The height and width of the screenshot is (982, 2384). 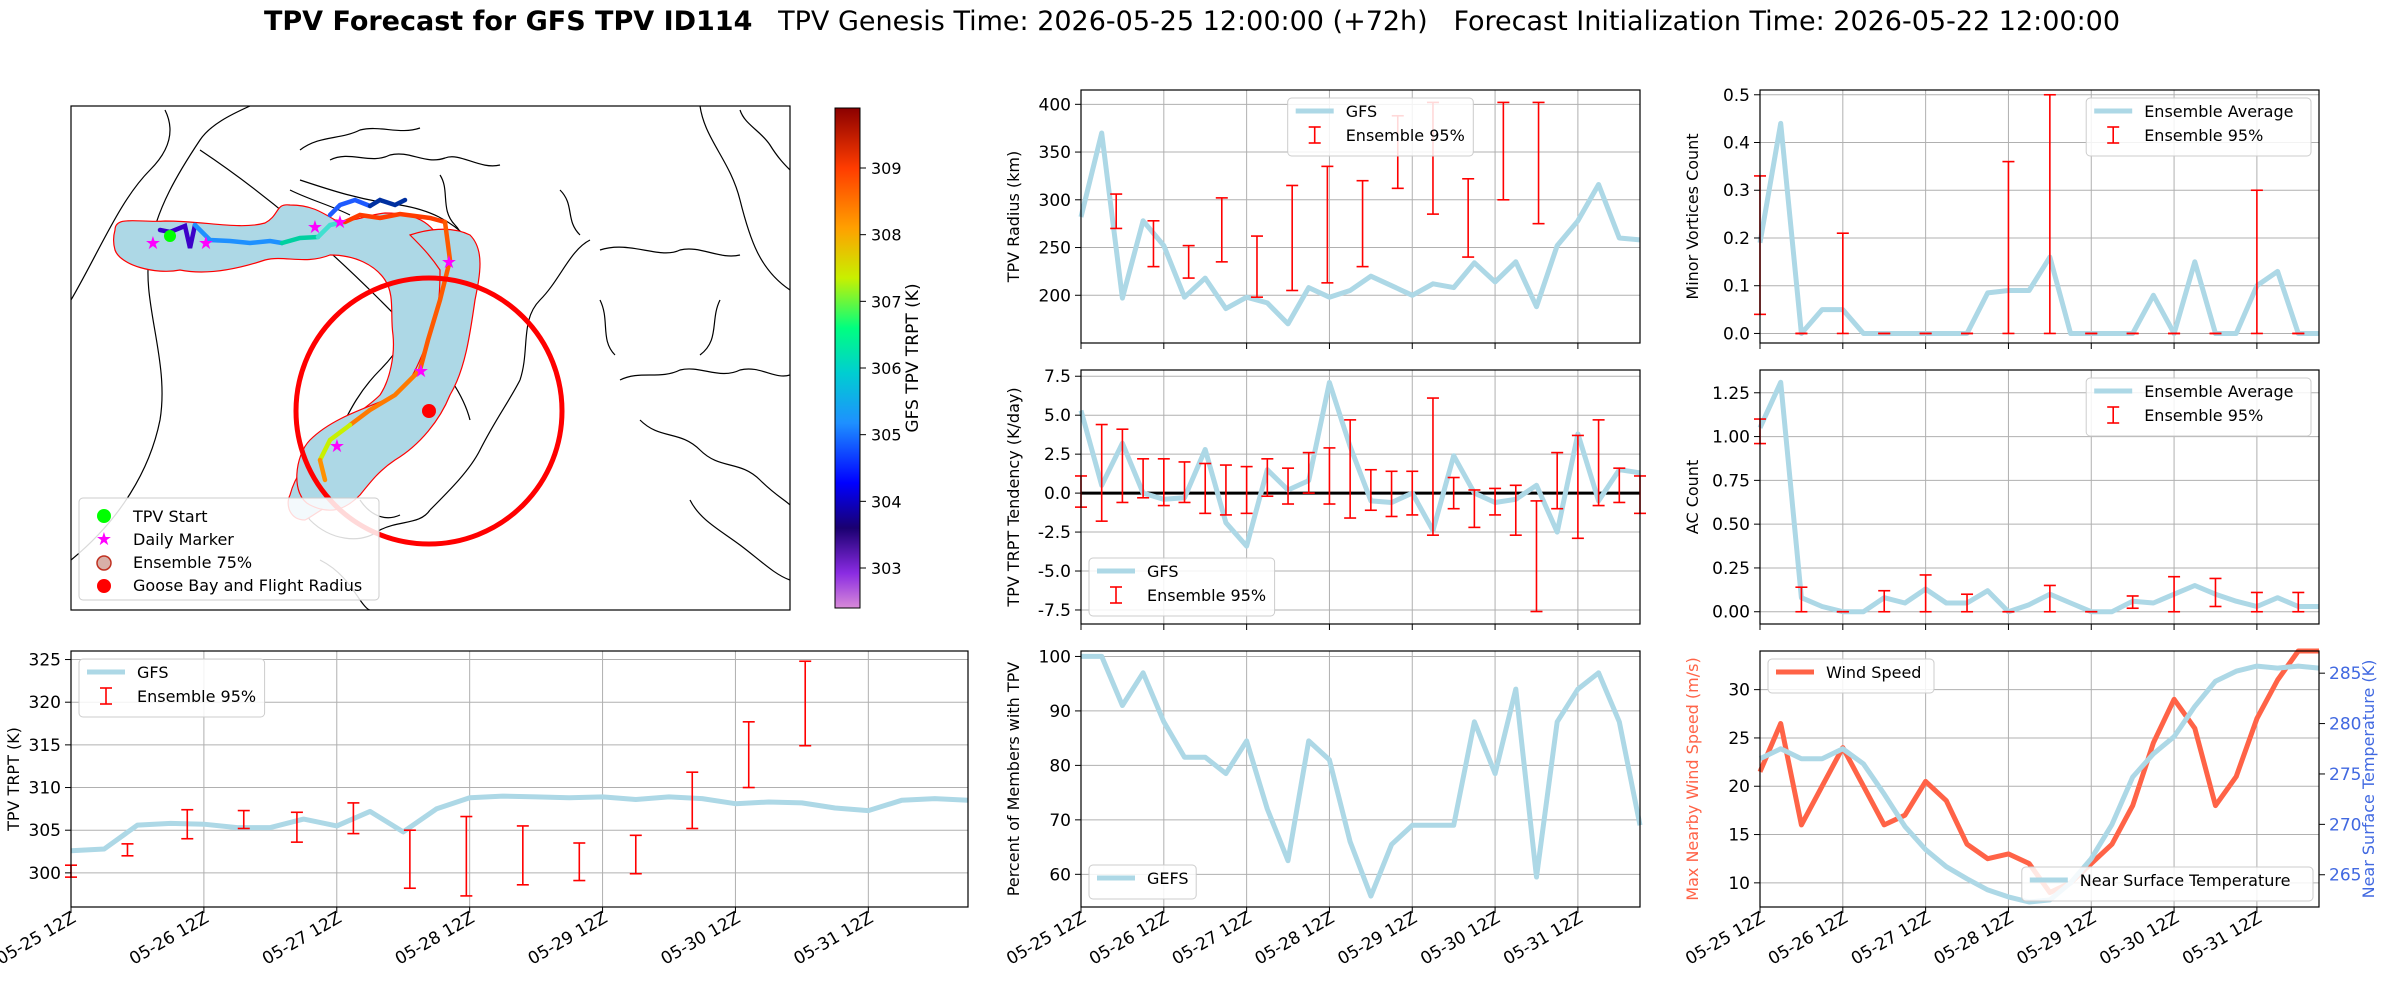 What do you see at coordinates (40, 938) in the screenshot?
I see `x-tick-label: 05-25 12Z` at bounding box center [40, 938].